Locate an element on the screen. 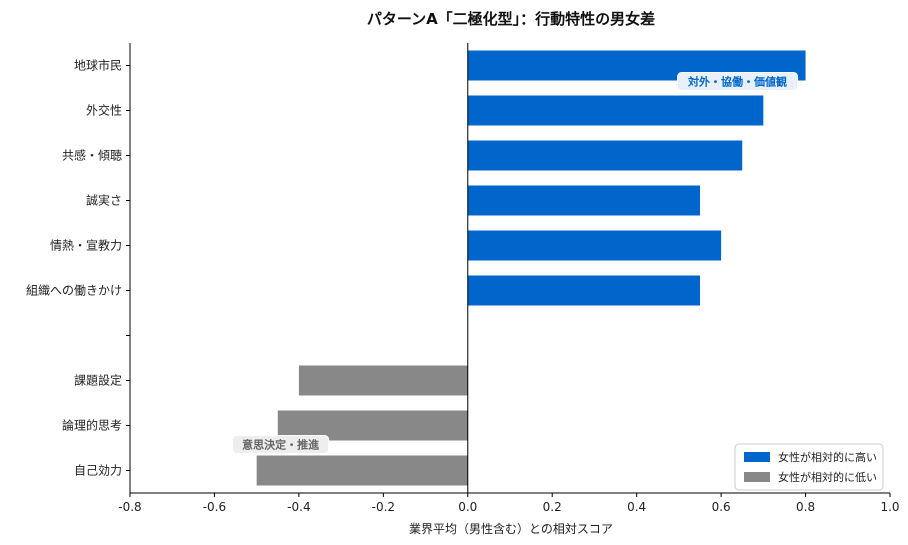  legend-swatch-low is located at coordinates (757, 477).